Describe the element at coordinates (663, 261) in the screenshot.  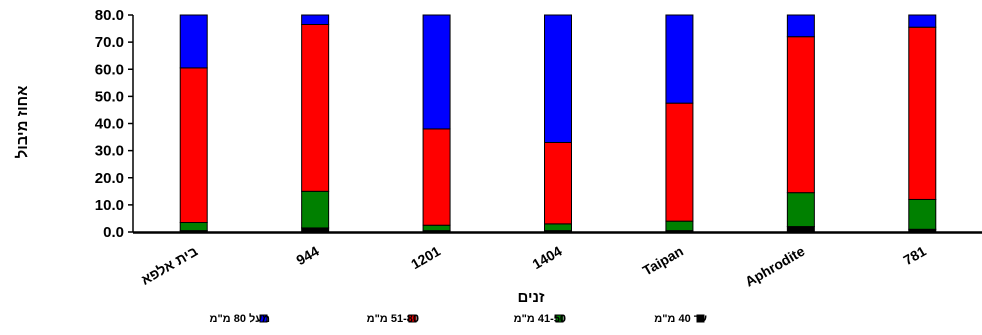
I see `x-category-label: Taipan` at that location.